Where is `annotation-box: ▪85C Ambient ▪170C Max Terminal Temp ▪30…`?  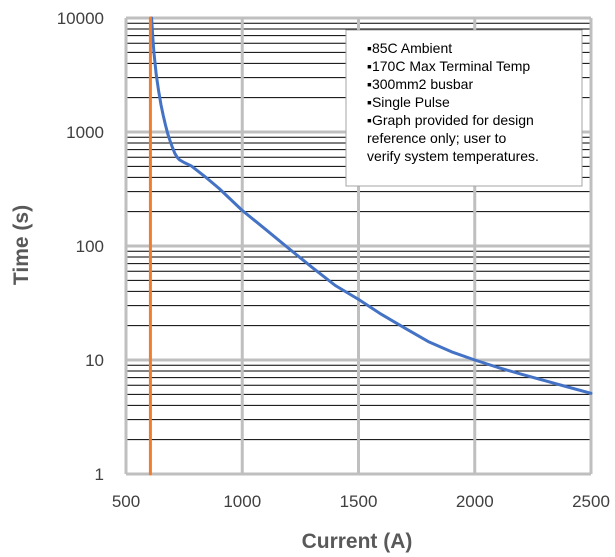
annotation-box: ▪85C Ambient ▪170C Max Terminal Temp ▪30… is located at coordinates (464, 108).